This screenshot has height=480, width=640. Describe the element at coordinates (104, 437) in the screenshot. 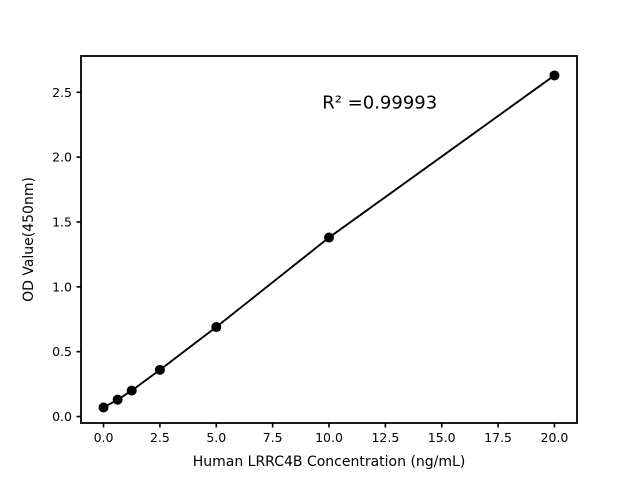

I see `x-axis-tick-label: 0.0` at that location.